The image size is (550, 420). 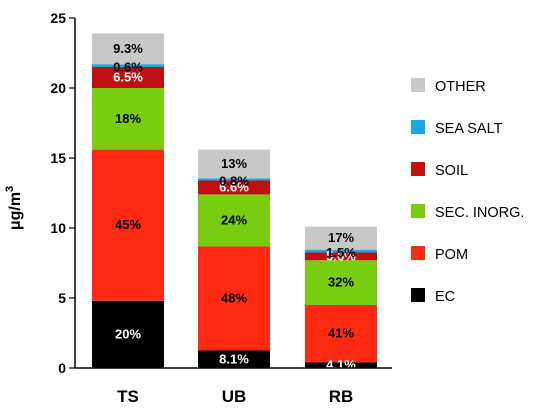 I want to click on data-label-rb-sea-salt: 1.5%, so click(x=341, y=252).